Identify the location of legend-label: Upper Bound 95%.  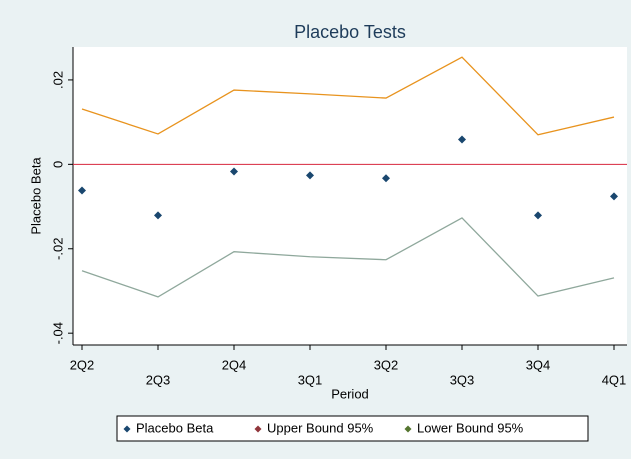
(320, 427).